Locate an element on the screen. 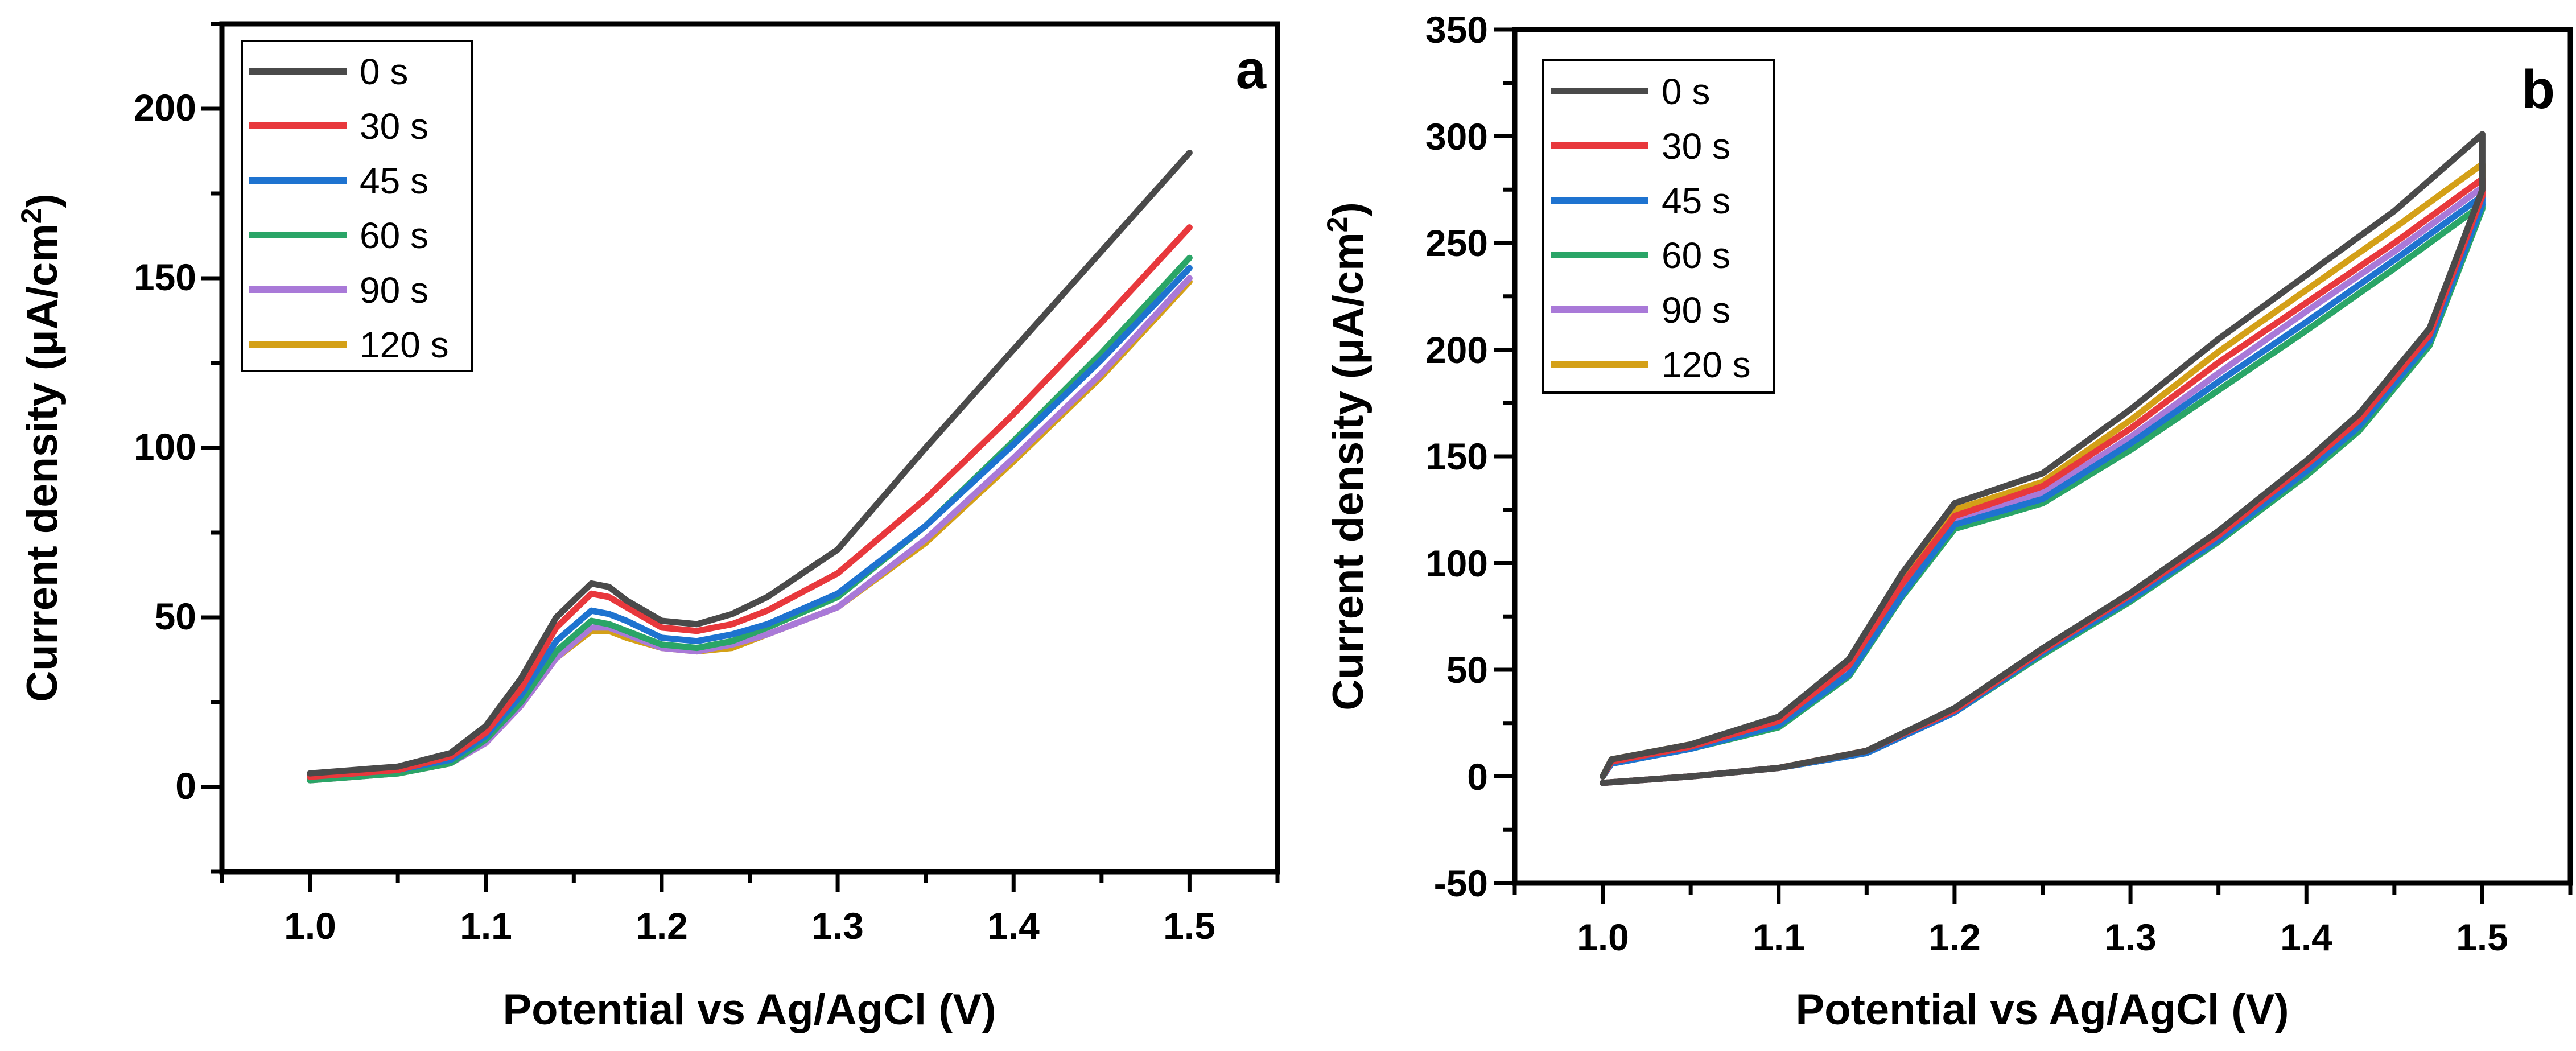  legend-a: 0 s 30 s 45 s 60 s 90 s 120 s is located at coordinates (357, 206).